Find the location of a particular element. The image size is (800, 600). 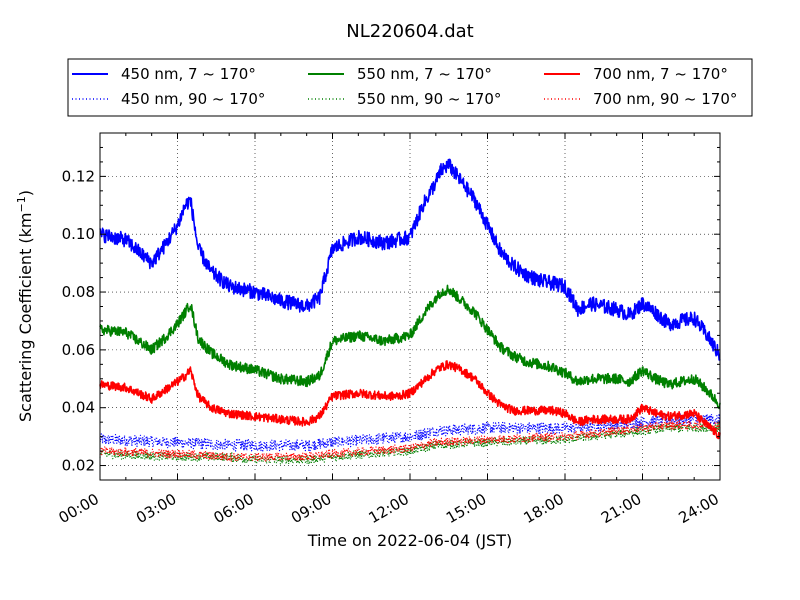

x-axis-label: Time on 2022-06-04 (JST) is located at coordinates (409, 540).